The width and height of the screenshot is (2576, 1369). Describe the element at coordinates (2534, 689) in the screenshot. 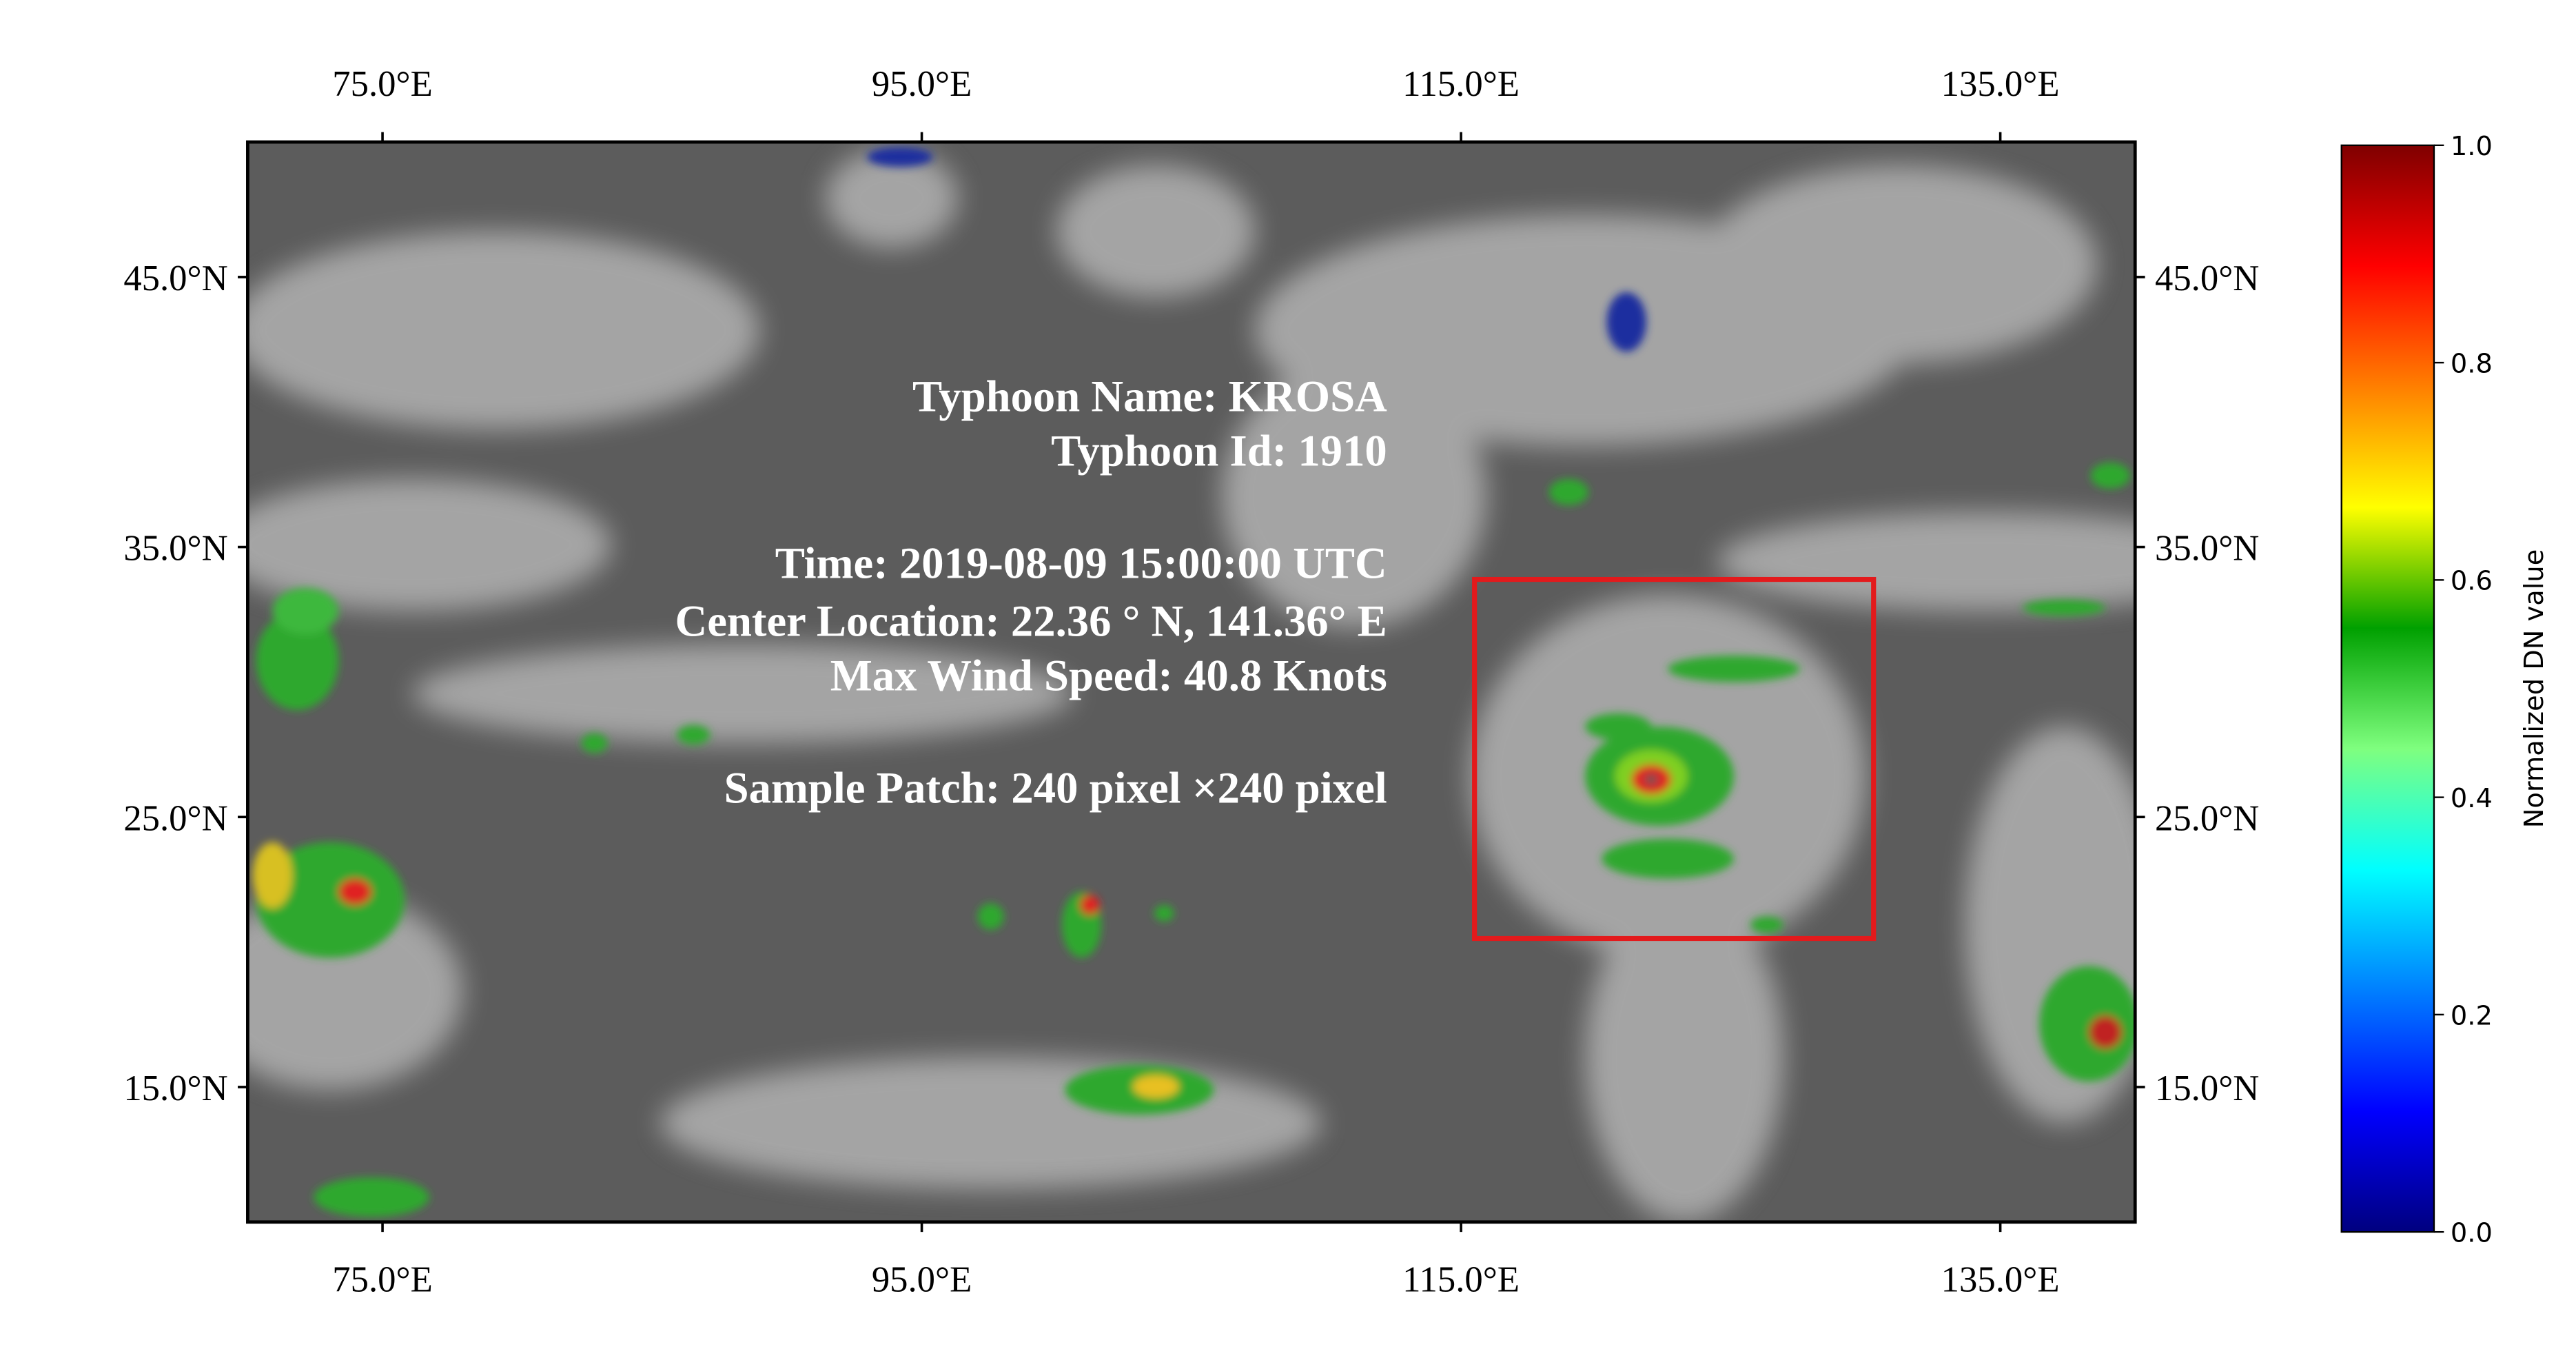

I see `colorbar-label: Normalized DN value` at that location.